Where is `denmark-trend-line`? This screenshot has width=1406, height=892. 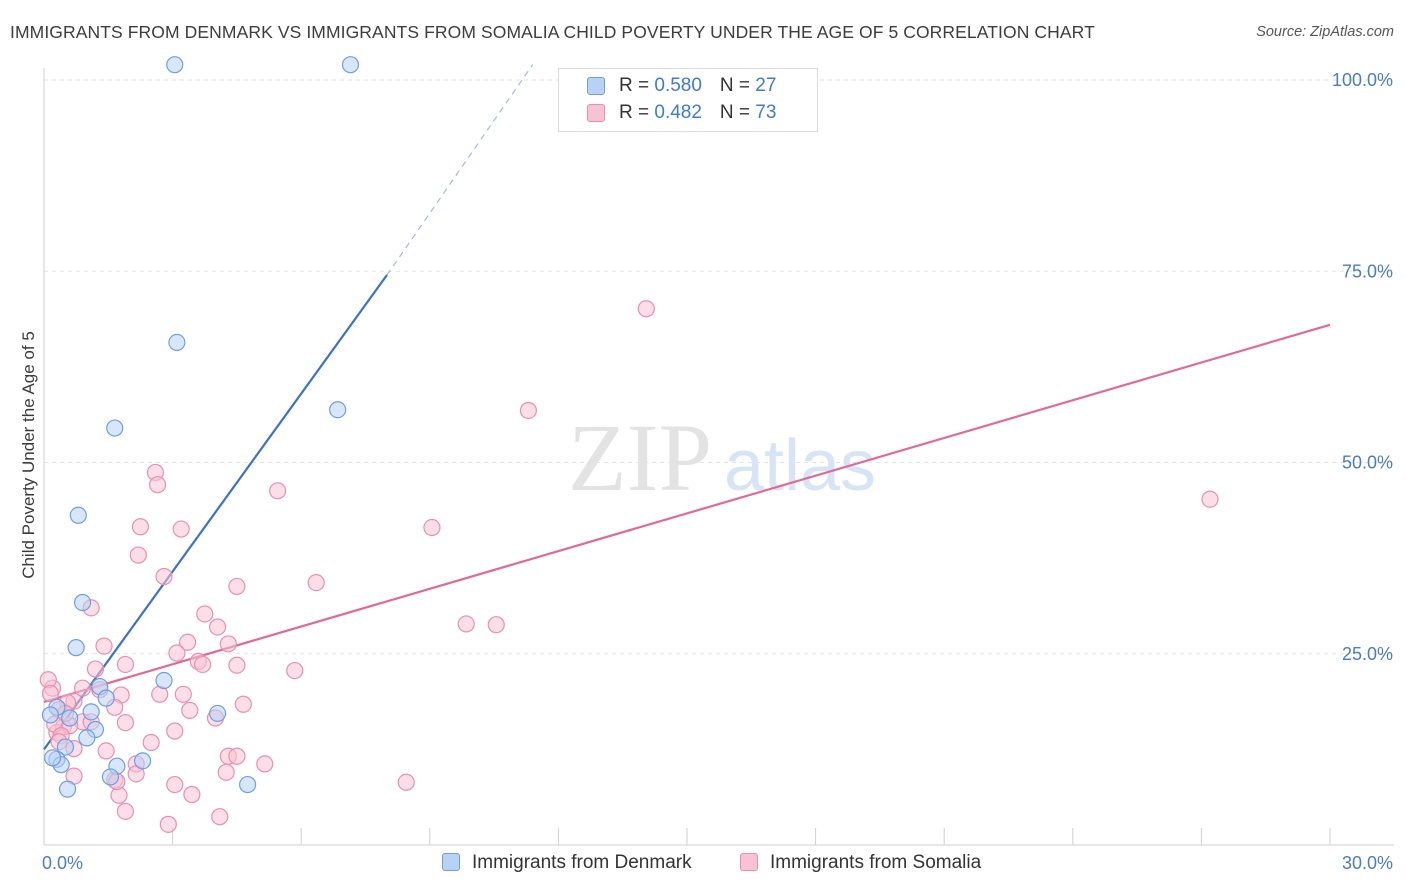 denmark-trend-line is located at coordinates (215, 512).